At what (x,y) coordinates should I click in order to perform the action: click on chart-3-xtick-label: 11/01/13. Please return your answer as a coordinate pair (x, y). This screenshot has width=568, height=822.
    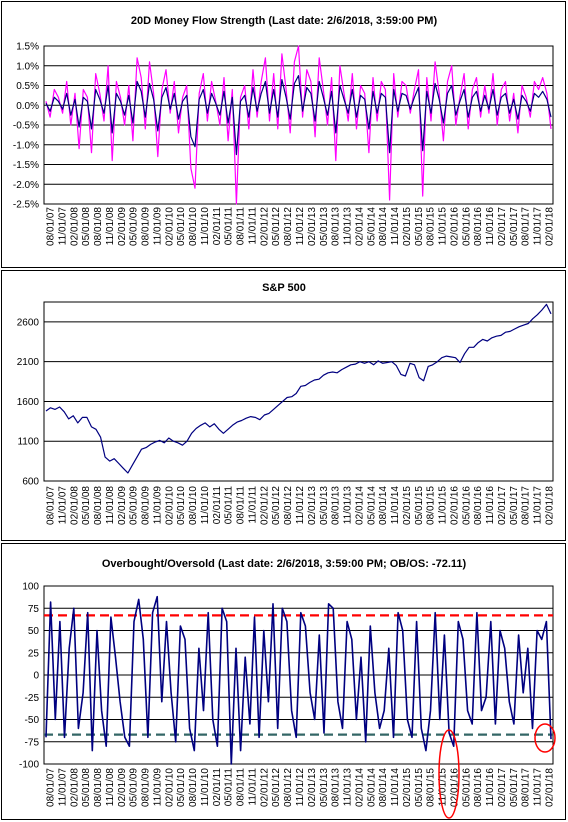
    Looking at the image, I should click on (348, 787).